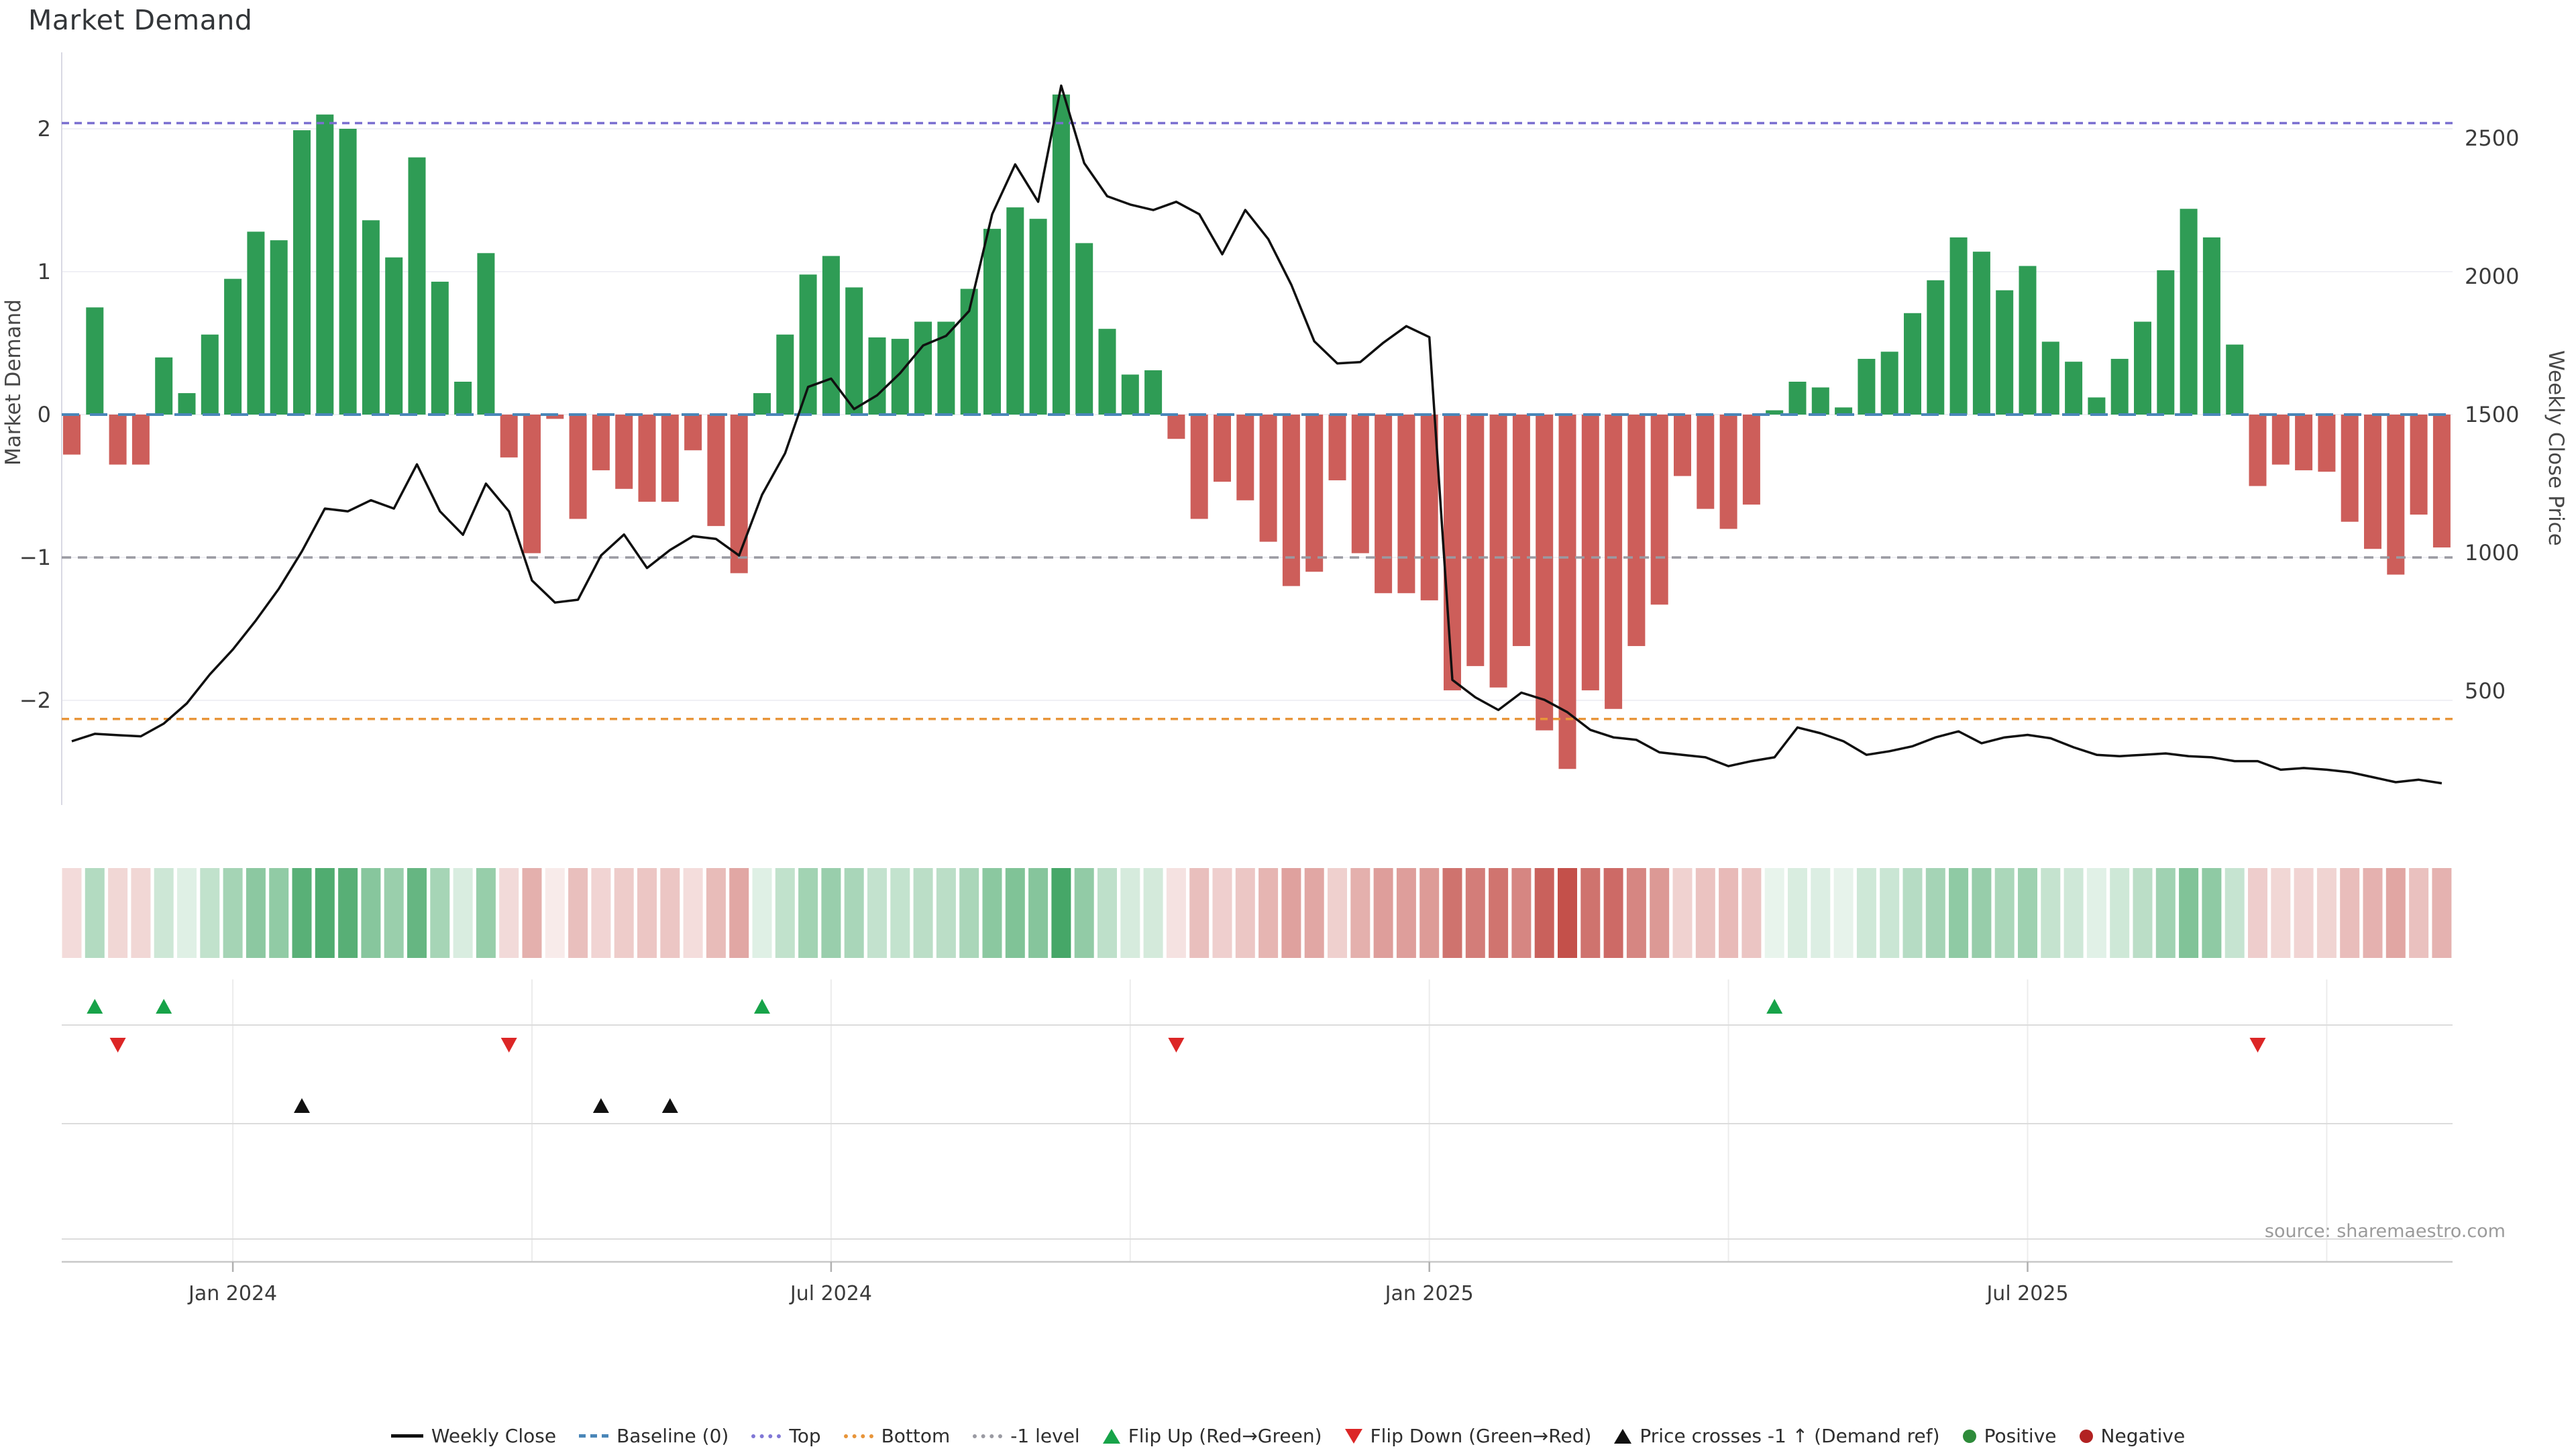 This screenshot has height=1449, width=2576. I want to click on legend-label: Bottom, so click(916, 1436).